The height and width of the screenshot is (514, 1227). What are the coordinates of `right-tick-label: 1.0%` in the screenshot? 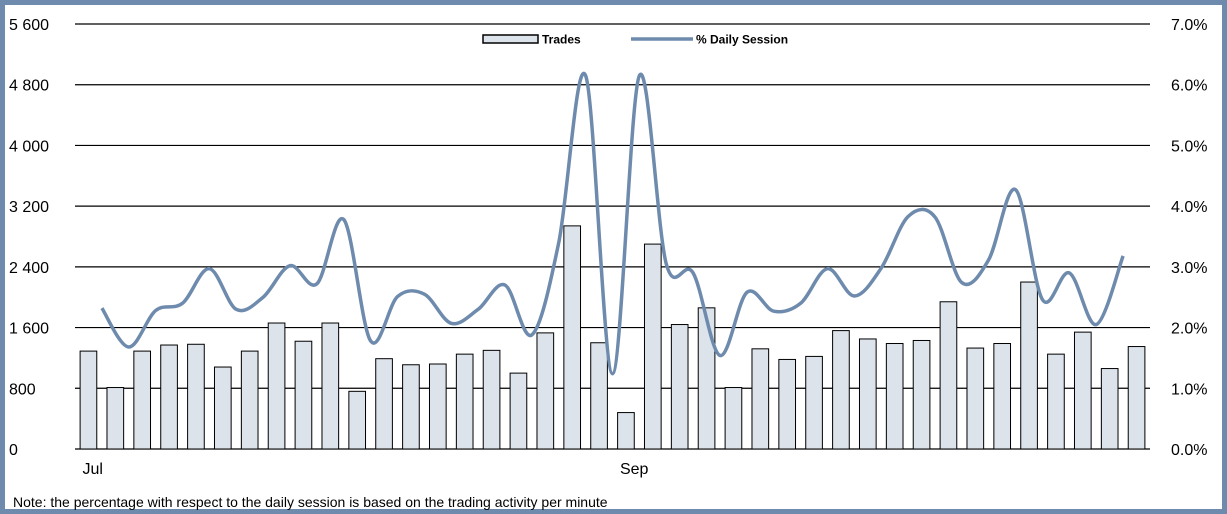 It's located at (1189, 389).